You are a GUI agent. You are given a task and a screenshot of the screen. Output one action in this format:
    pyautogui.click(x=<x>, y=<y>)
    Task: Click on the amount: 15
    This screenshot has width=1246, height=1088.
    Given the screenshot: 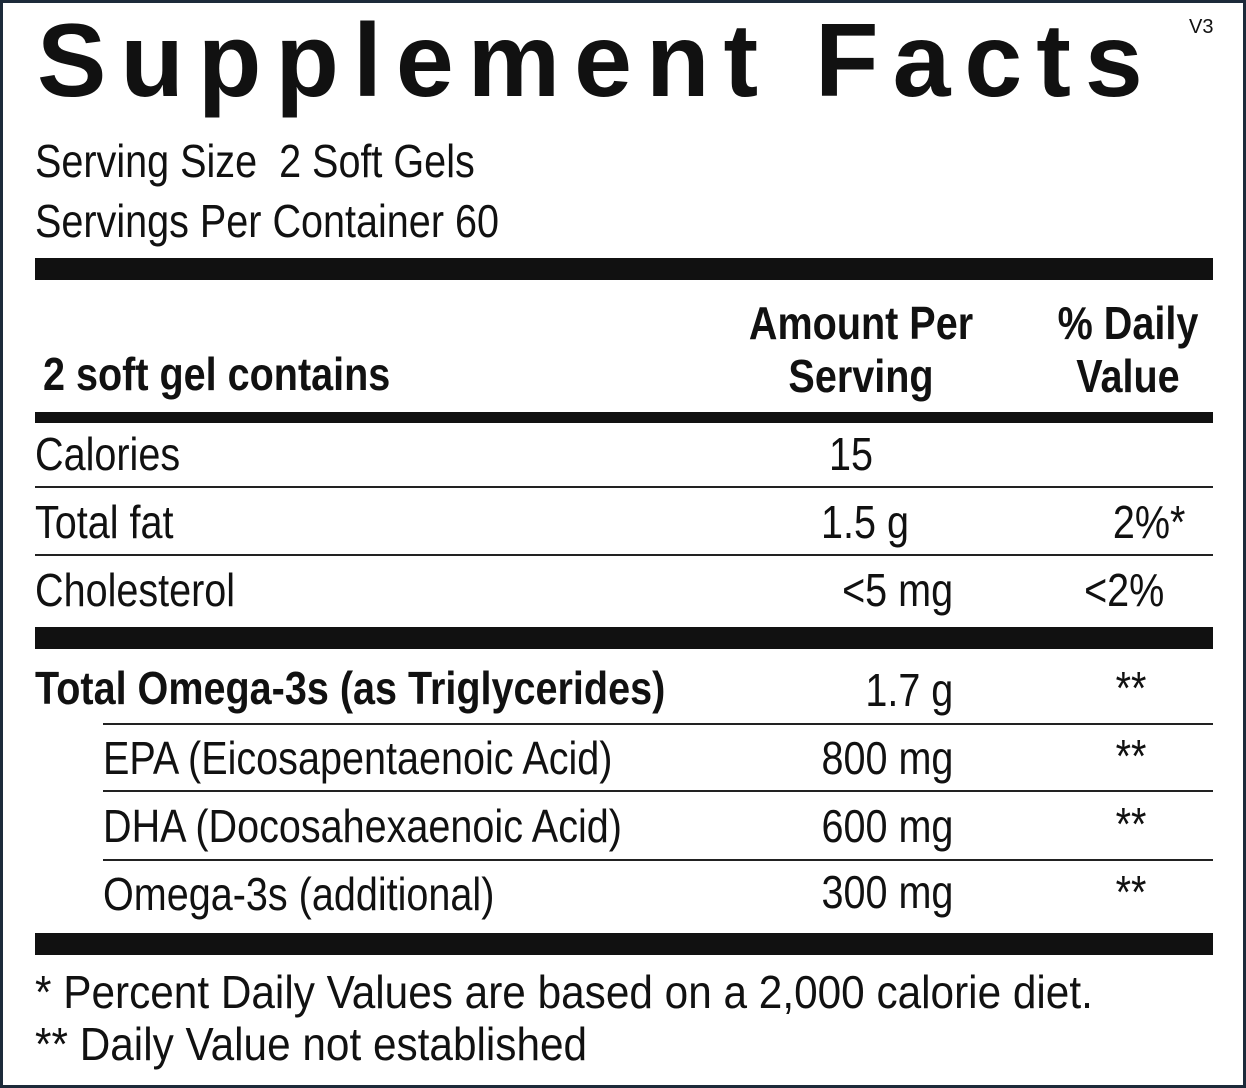 What is the action you would take?
    pyautogui.click(x=851, y=454)
    